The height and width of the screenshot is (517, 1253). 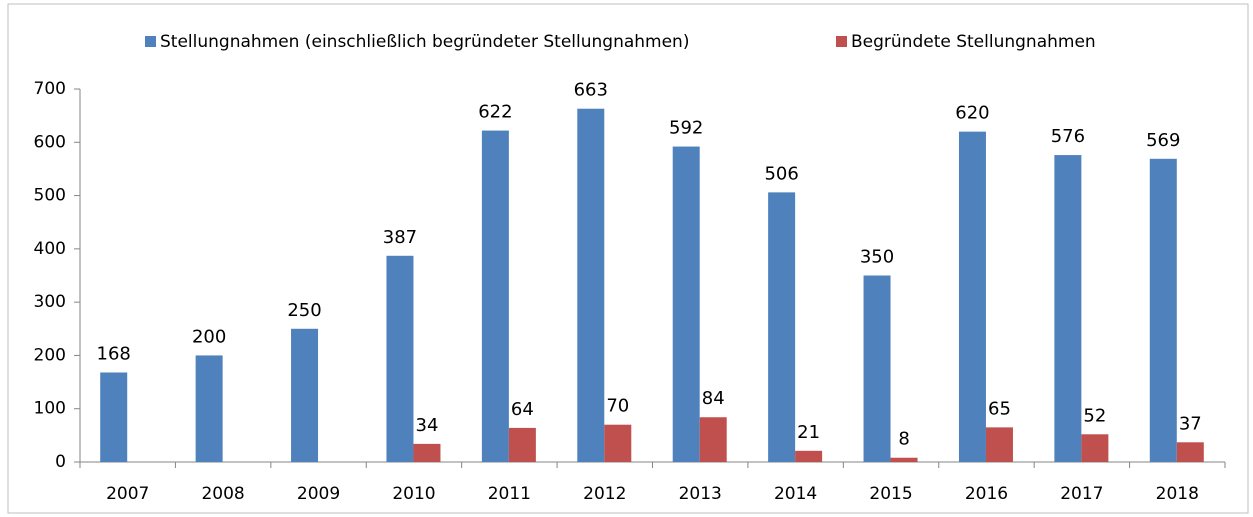 What do you see at coordinates (1081, 494) in the screenshot?
I see `x-tick-label: 2017` at bounding box center [1081, 494].